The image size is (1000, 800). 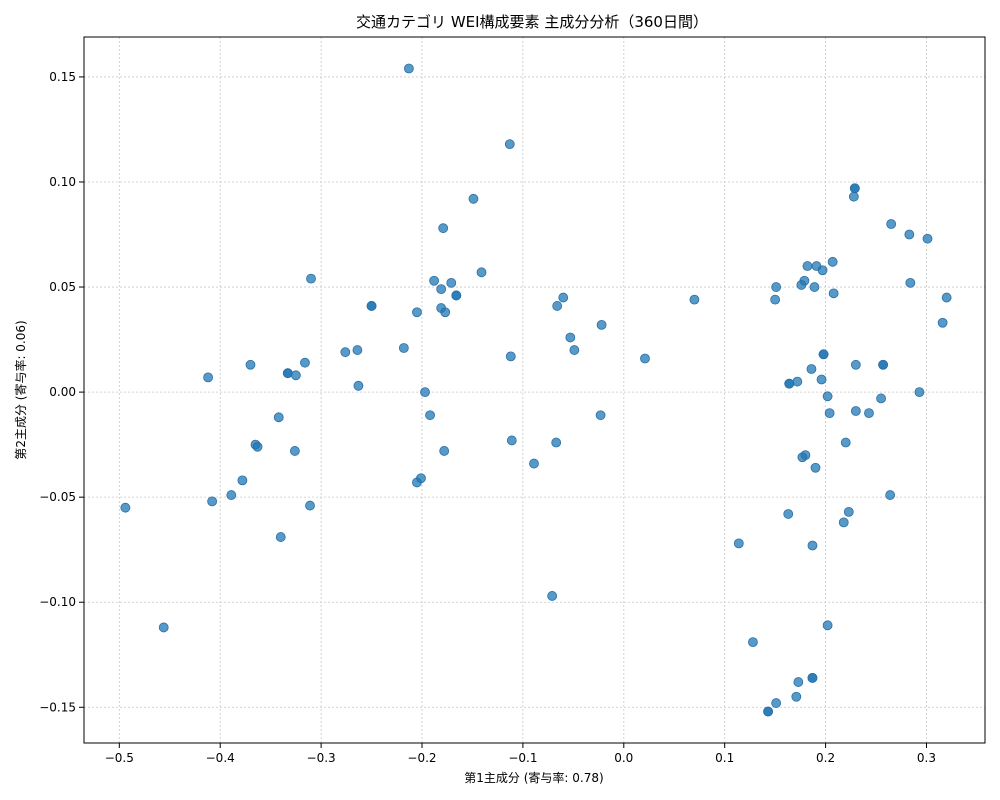 I want to click on y-axis-ticks: −0.15 −0.10 −0.05 0.00 0.05 0.10 0.15, so click(x=61, y=392).